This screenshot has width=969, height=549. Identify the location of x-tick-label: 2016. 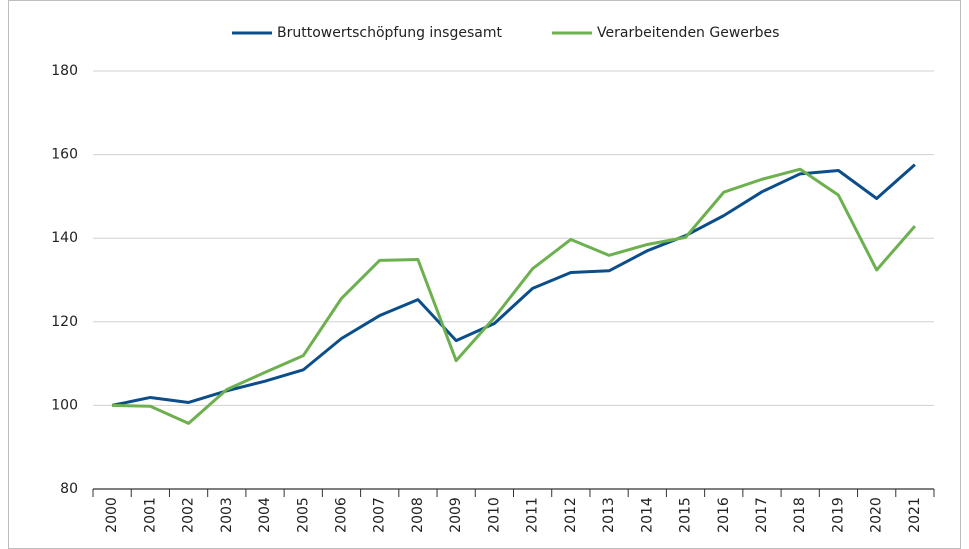
(724, 515).